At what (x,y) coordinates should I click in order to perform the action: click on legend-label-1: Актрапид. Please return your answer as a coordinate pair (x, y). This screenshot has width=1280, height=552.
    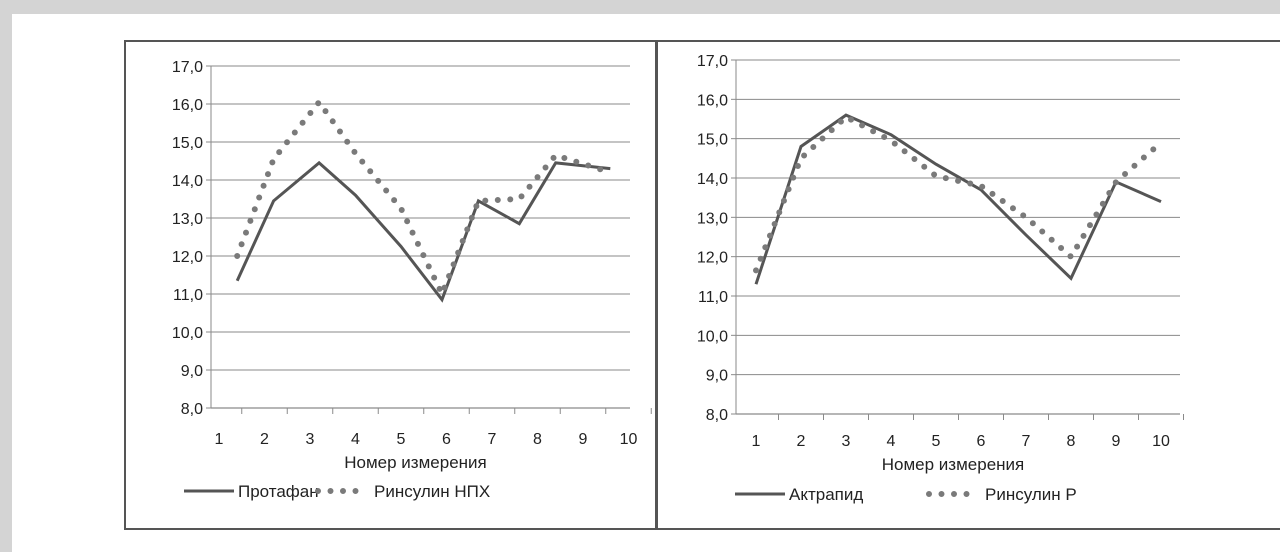
    Looking at the image, I should click on (826, 494).